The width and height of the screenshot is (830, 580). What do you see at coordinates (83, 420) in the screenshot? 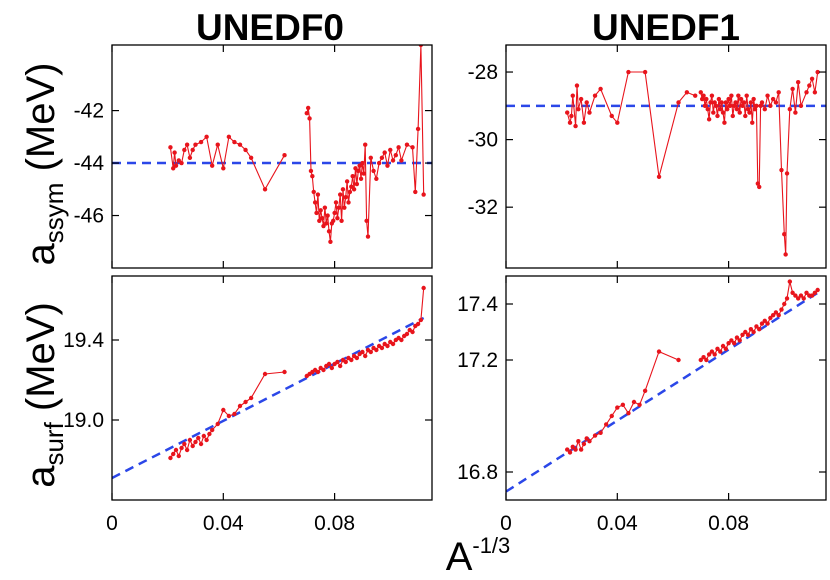
I see `y-tick-label: 19.0` at bounding box center [83, 420].